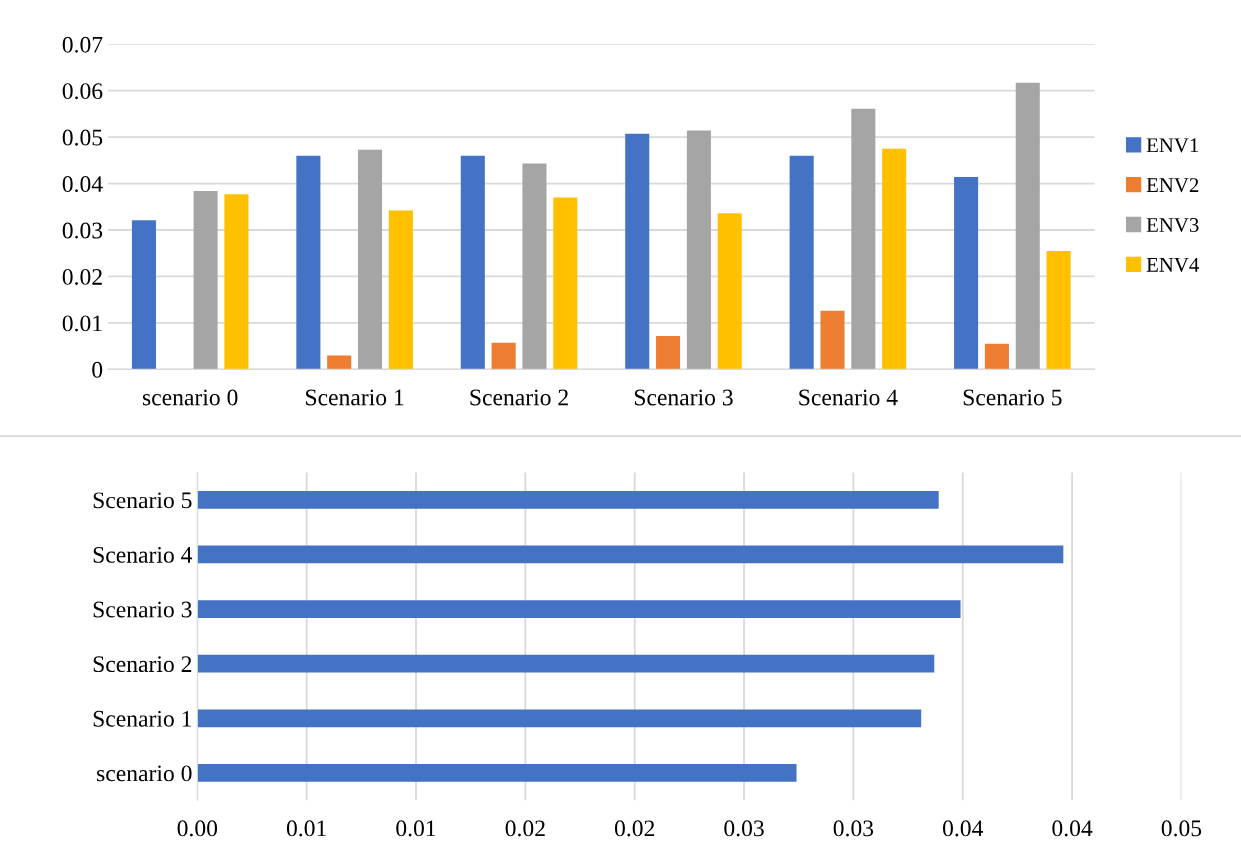  What do you see at coordinates (355, 397) in the screenshot?
I see `x-tick-label: Scenario 1` at bounding box center [355, 397].